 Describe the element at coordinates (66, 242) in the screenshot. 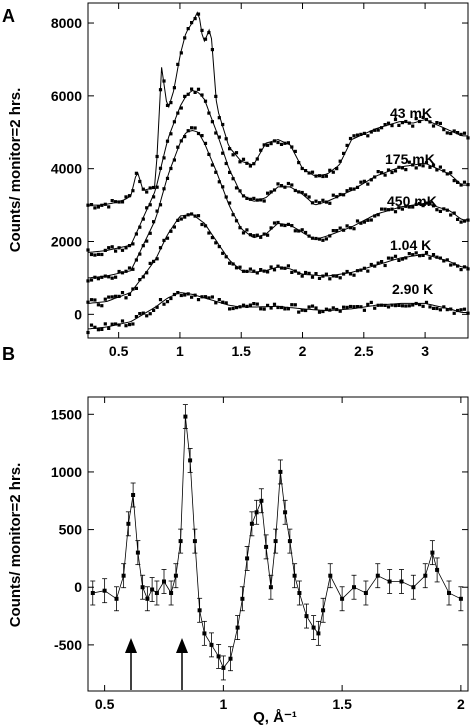

I see `panel-a-y-tick-label: 2000` at that location.